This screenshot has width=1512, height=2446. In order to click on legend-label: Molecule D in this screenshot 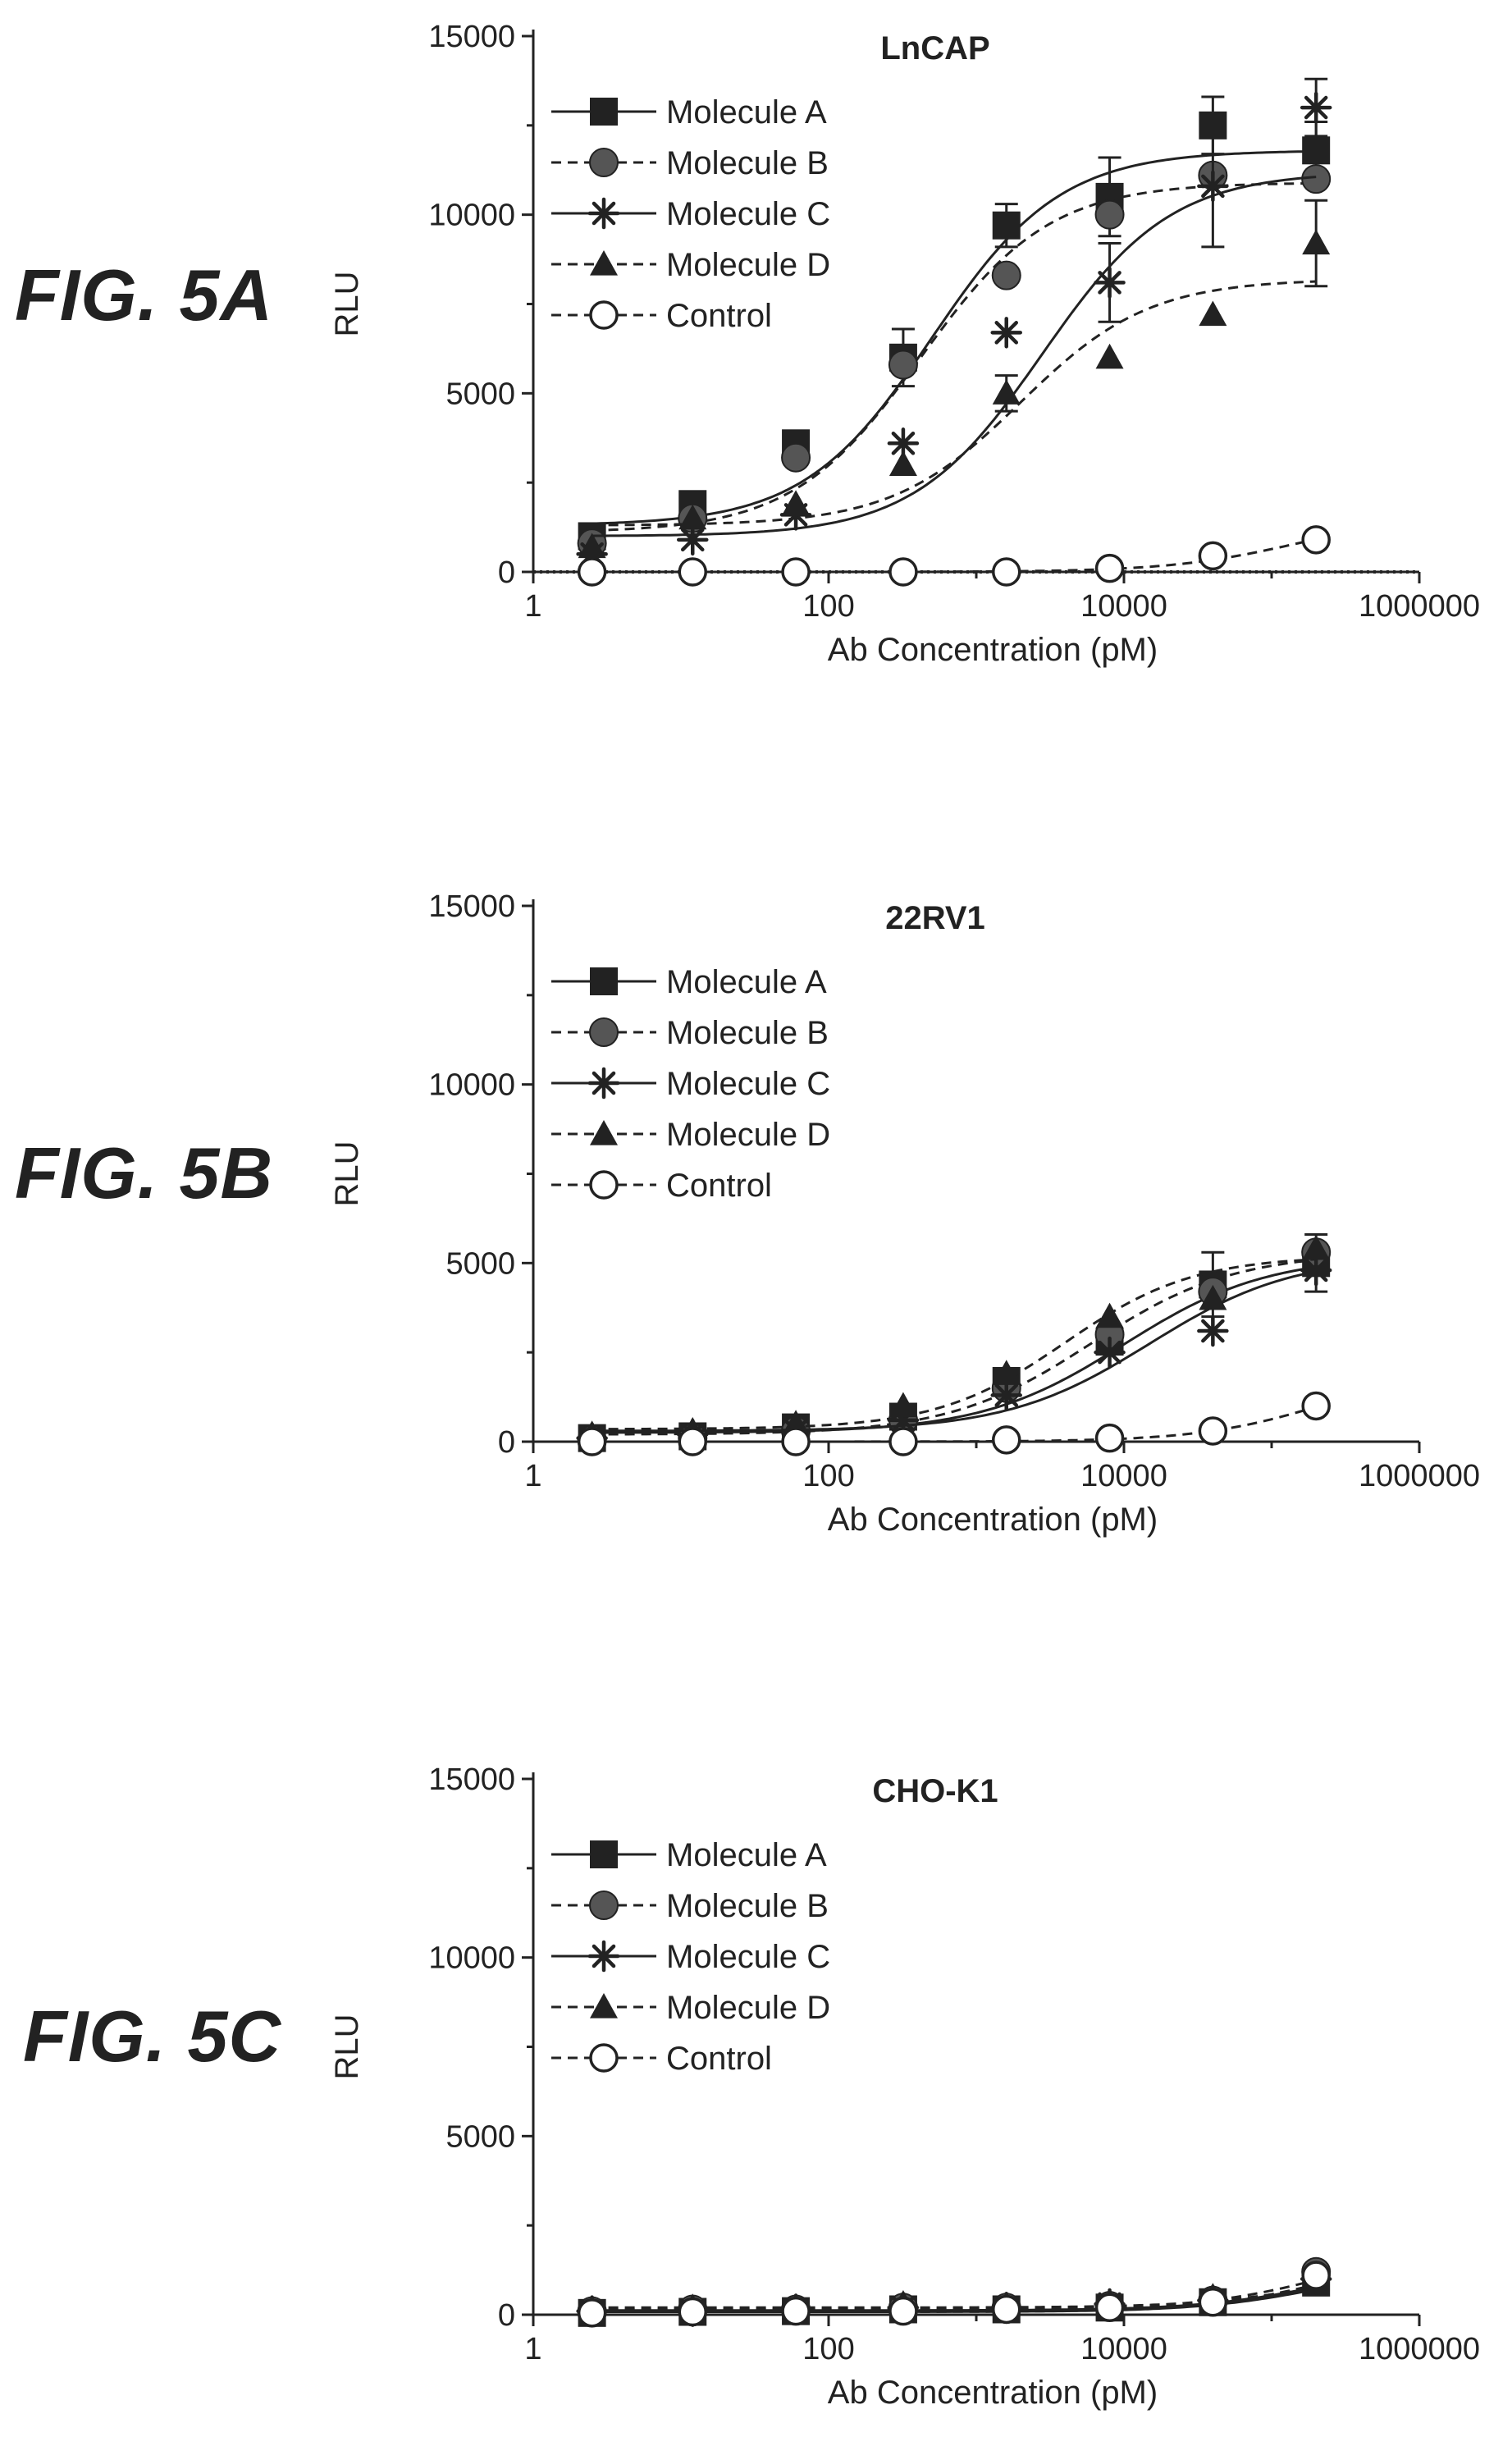, I will do `click(748, 2008)`.